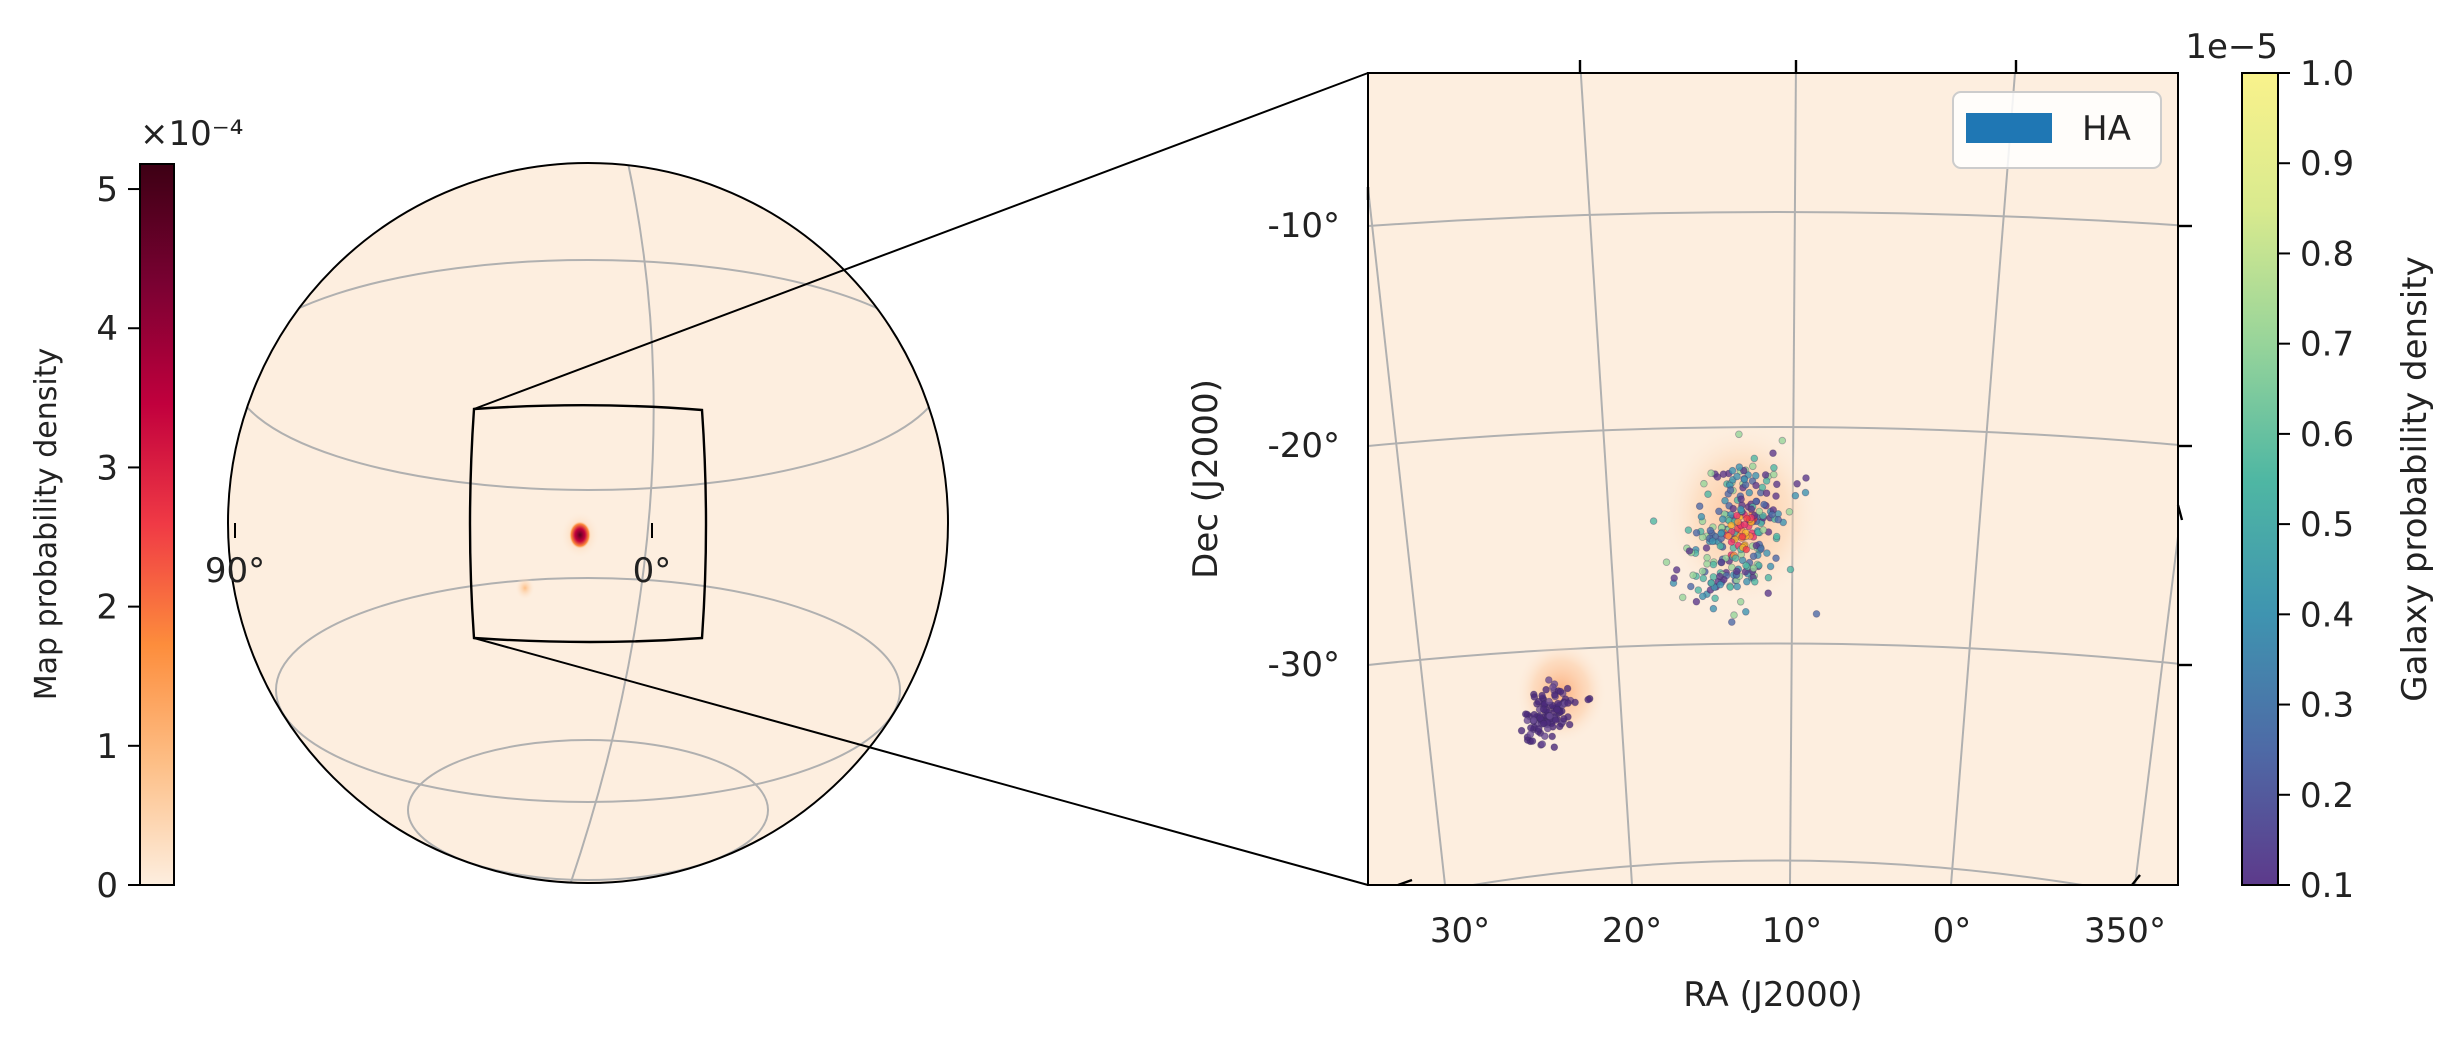  What do you see at coordinates (1303, 665) in the screenshot?
I see `y-tick-label: -30°` at bounding box center [1303, 665].